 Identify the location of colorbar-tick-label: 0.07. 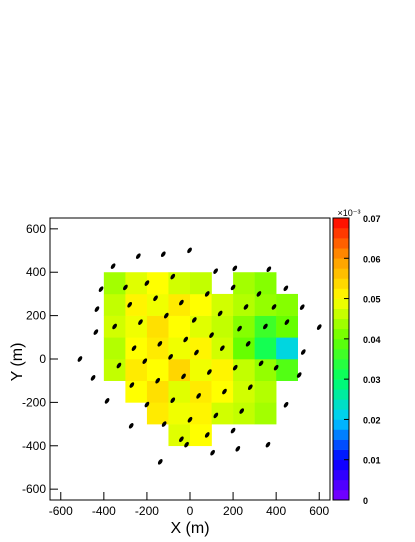
(372, 219).